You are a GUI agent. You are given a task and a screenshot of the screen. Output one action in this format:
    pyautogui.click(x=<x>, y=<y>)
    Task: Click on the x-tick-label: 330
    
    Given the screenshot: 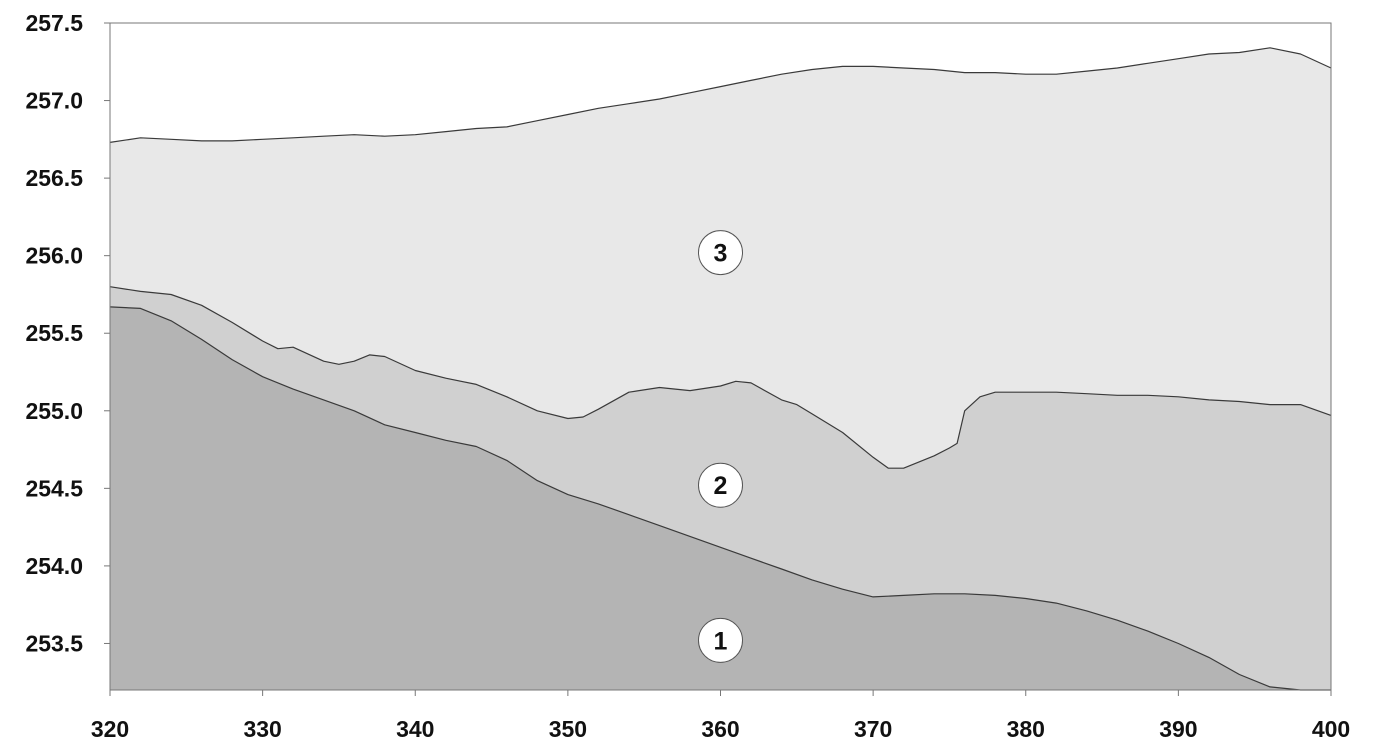 What is the action you would take?
    pyautogui.click(x=262, y=729)
    